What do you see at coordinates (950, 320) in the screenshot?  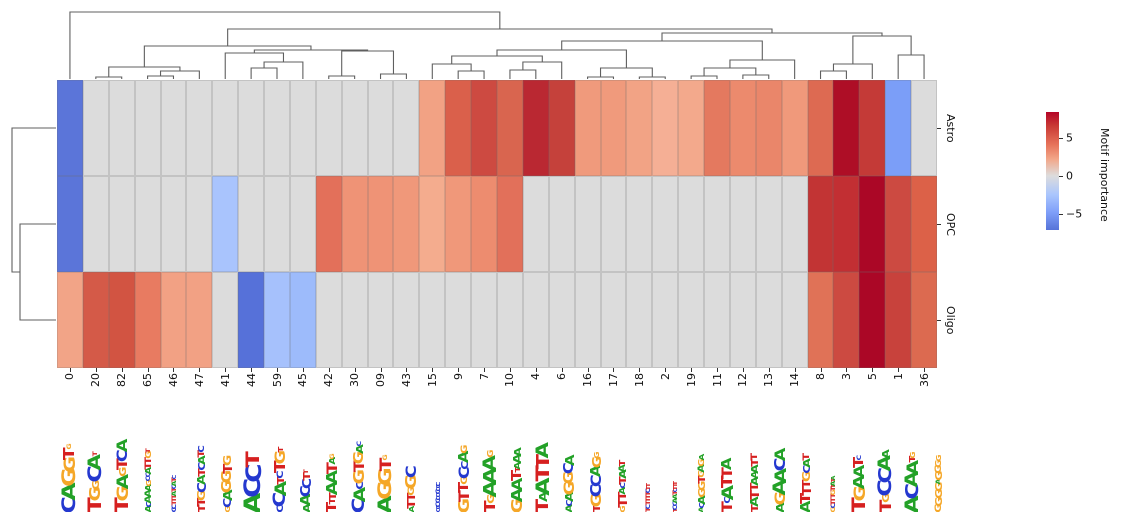 I see `row-label-oligo: Oligo` at bounding box center [950, 320].